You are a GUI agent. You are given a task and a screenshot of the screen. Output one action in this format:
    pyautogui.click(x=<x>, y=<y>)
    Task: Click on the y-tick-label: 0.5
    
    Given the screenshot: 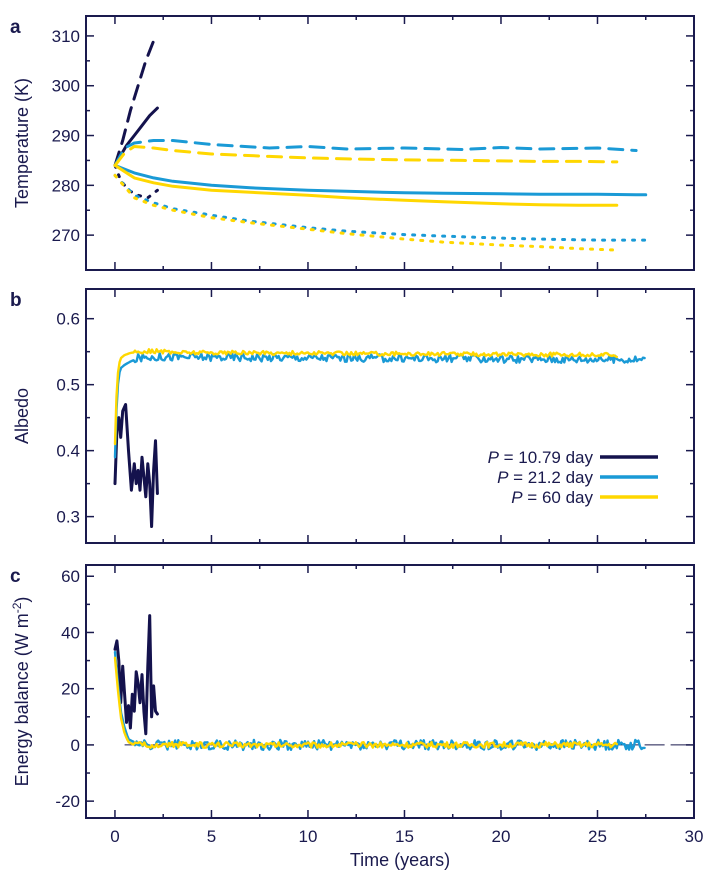 What is the action you would take?
    pyautogui.click(x=68, y=385)
    